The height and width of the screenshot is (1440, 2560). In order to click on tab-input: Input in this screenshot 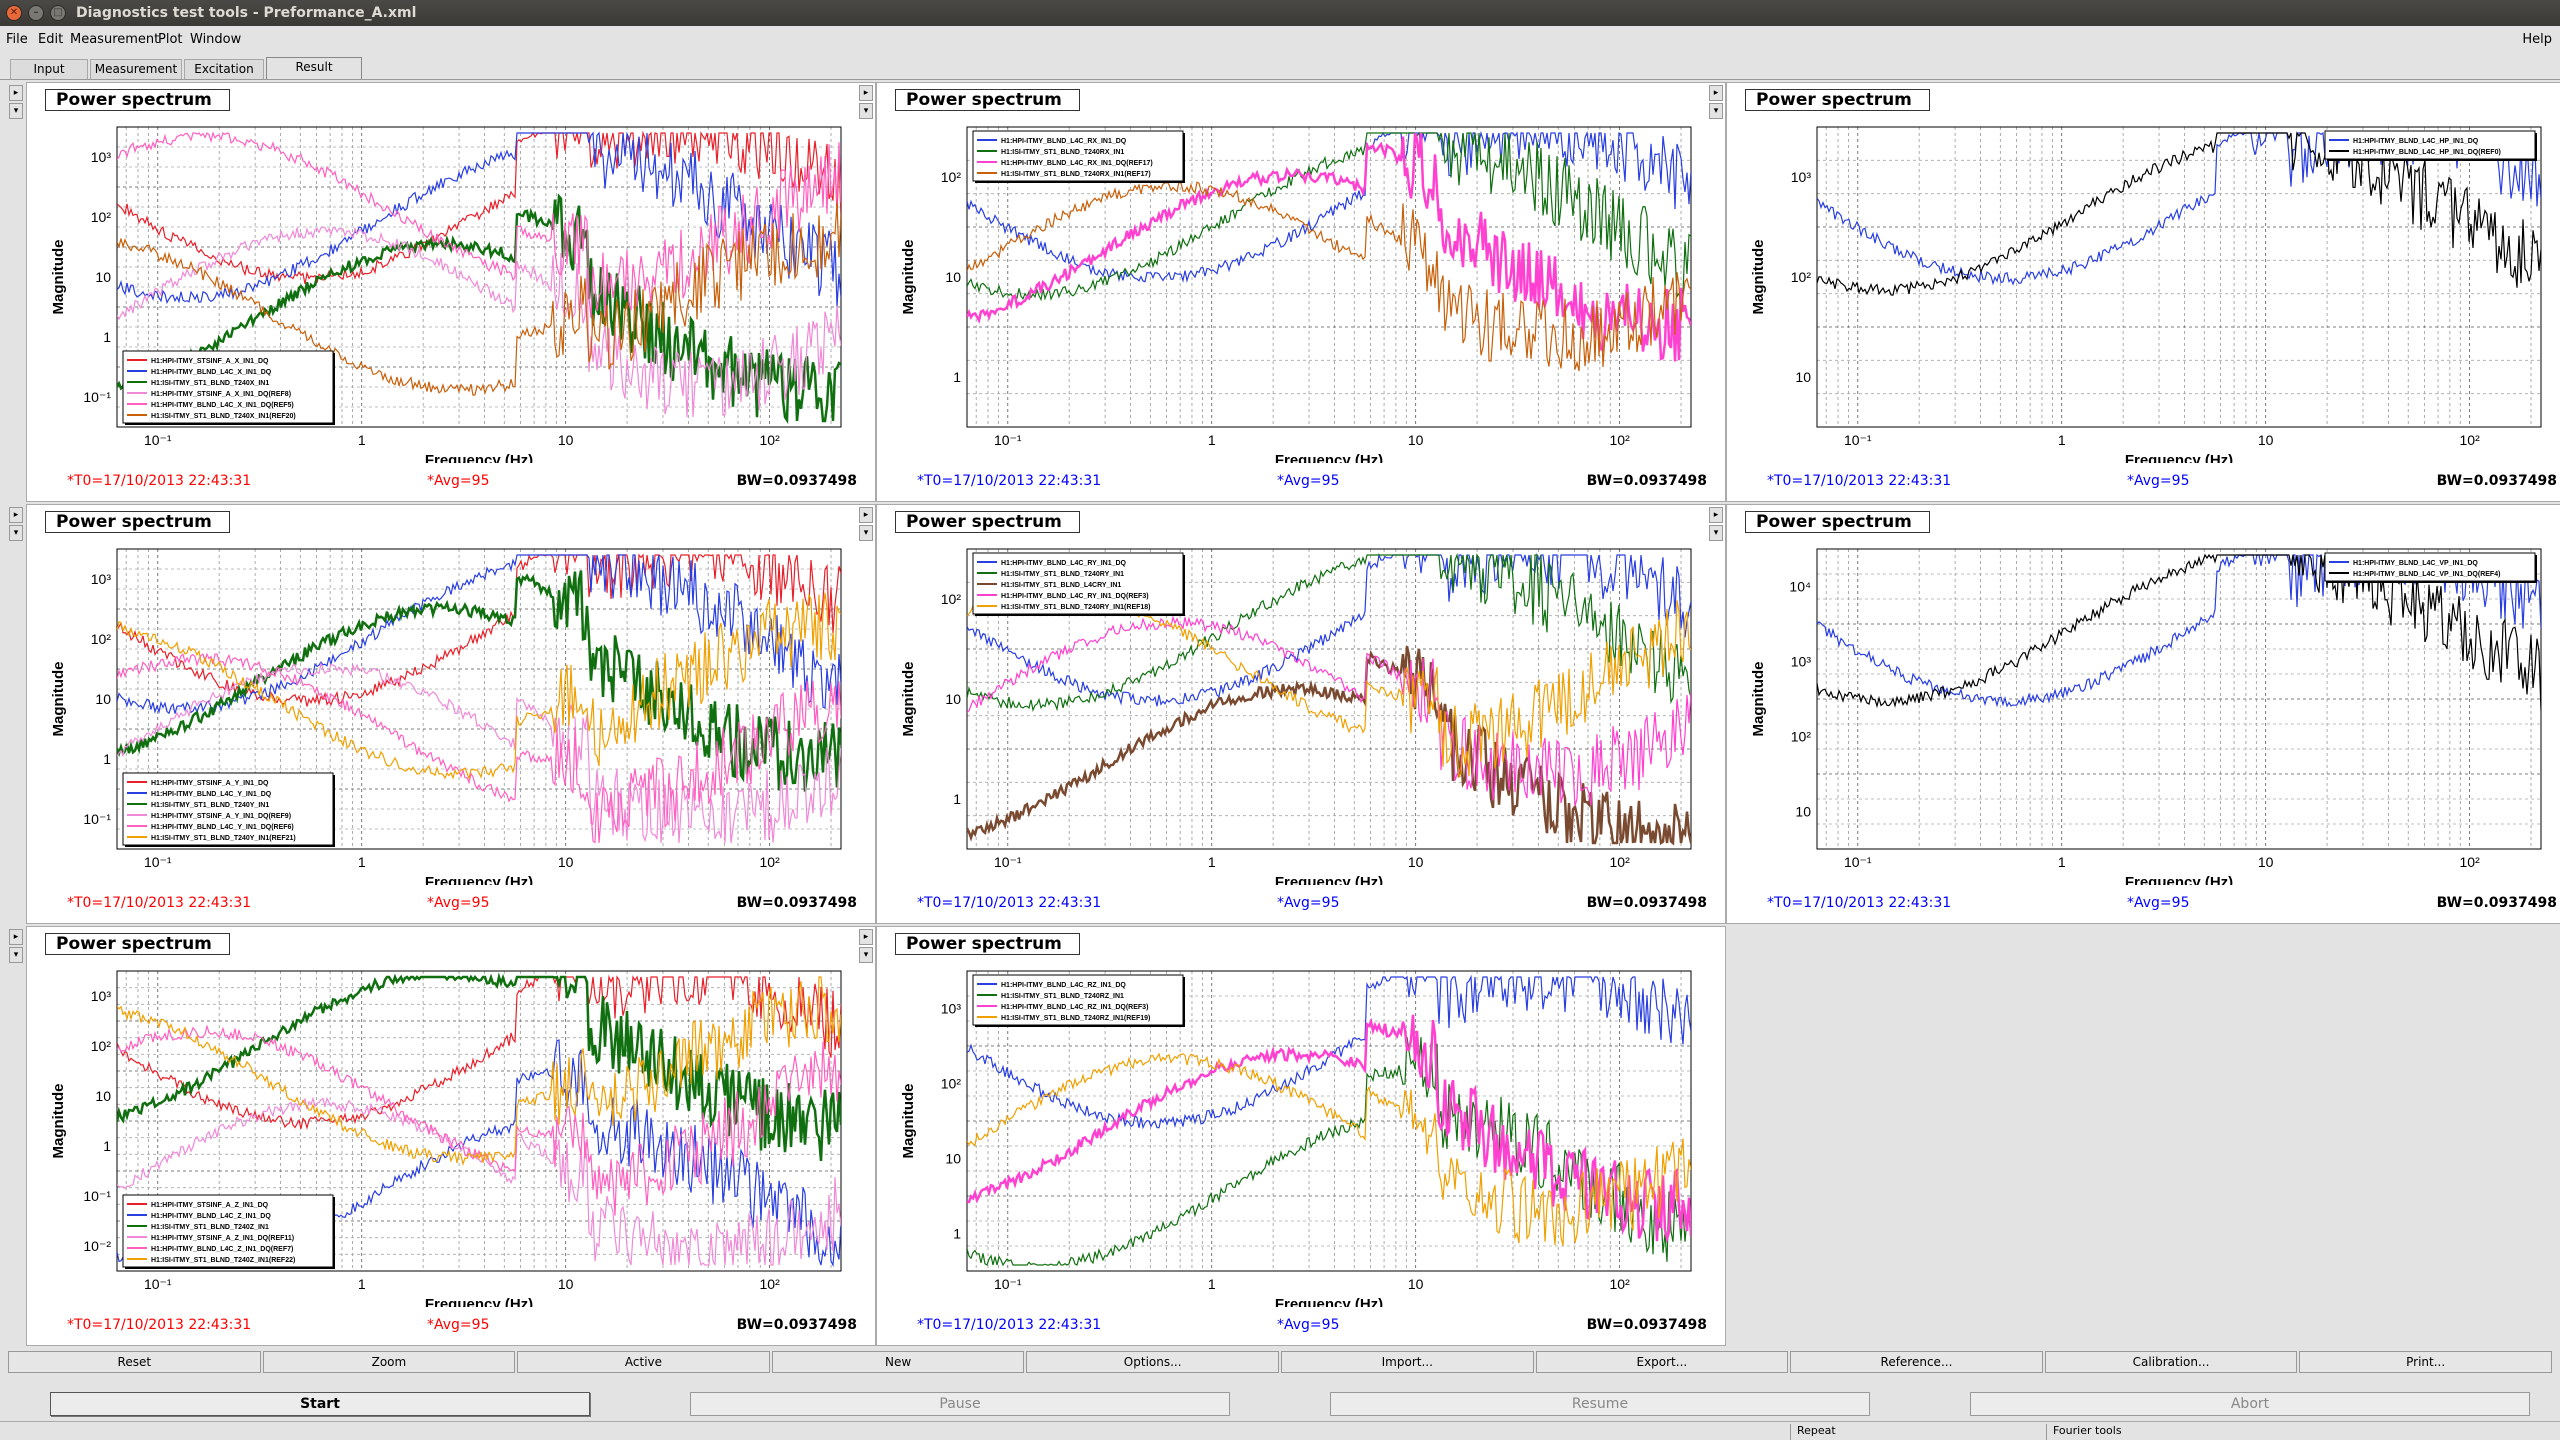, I will do `click(49, 69)`.